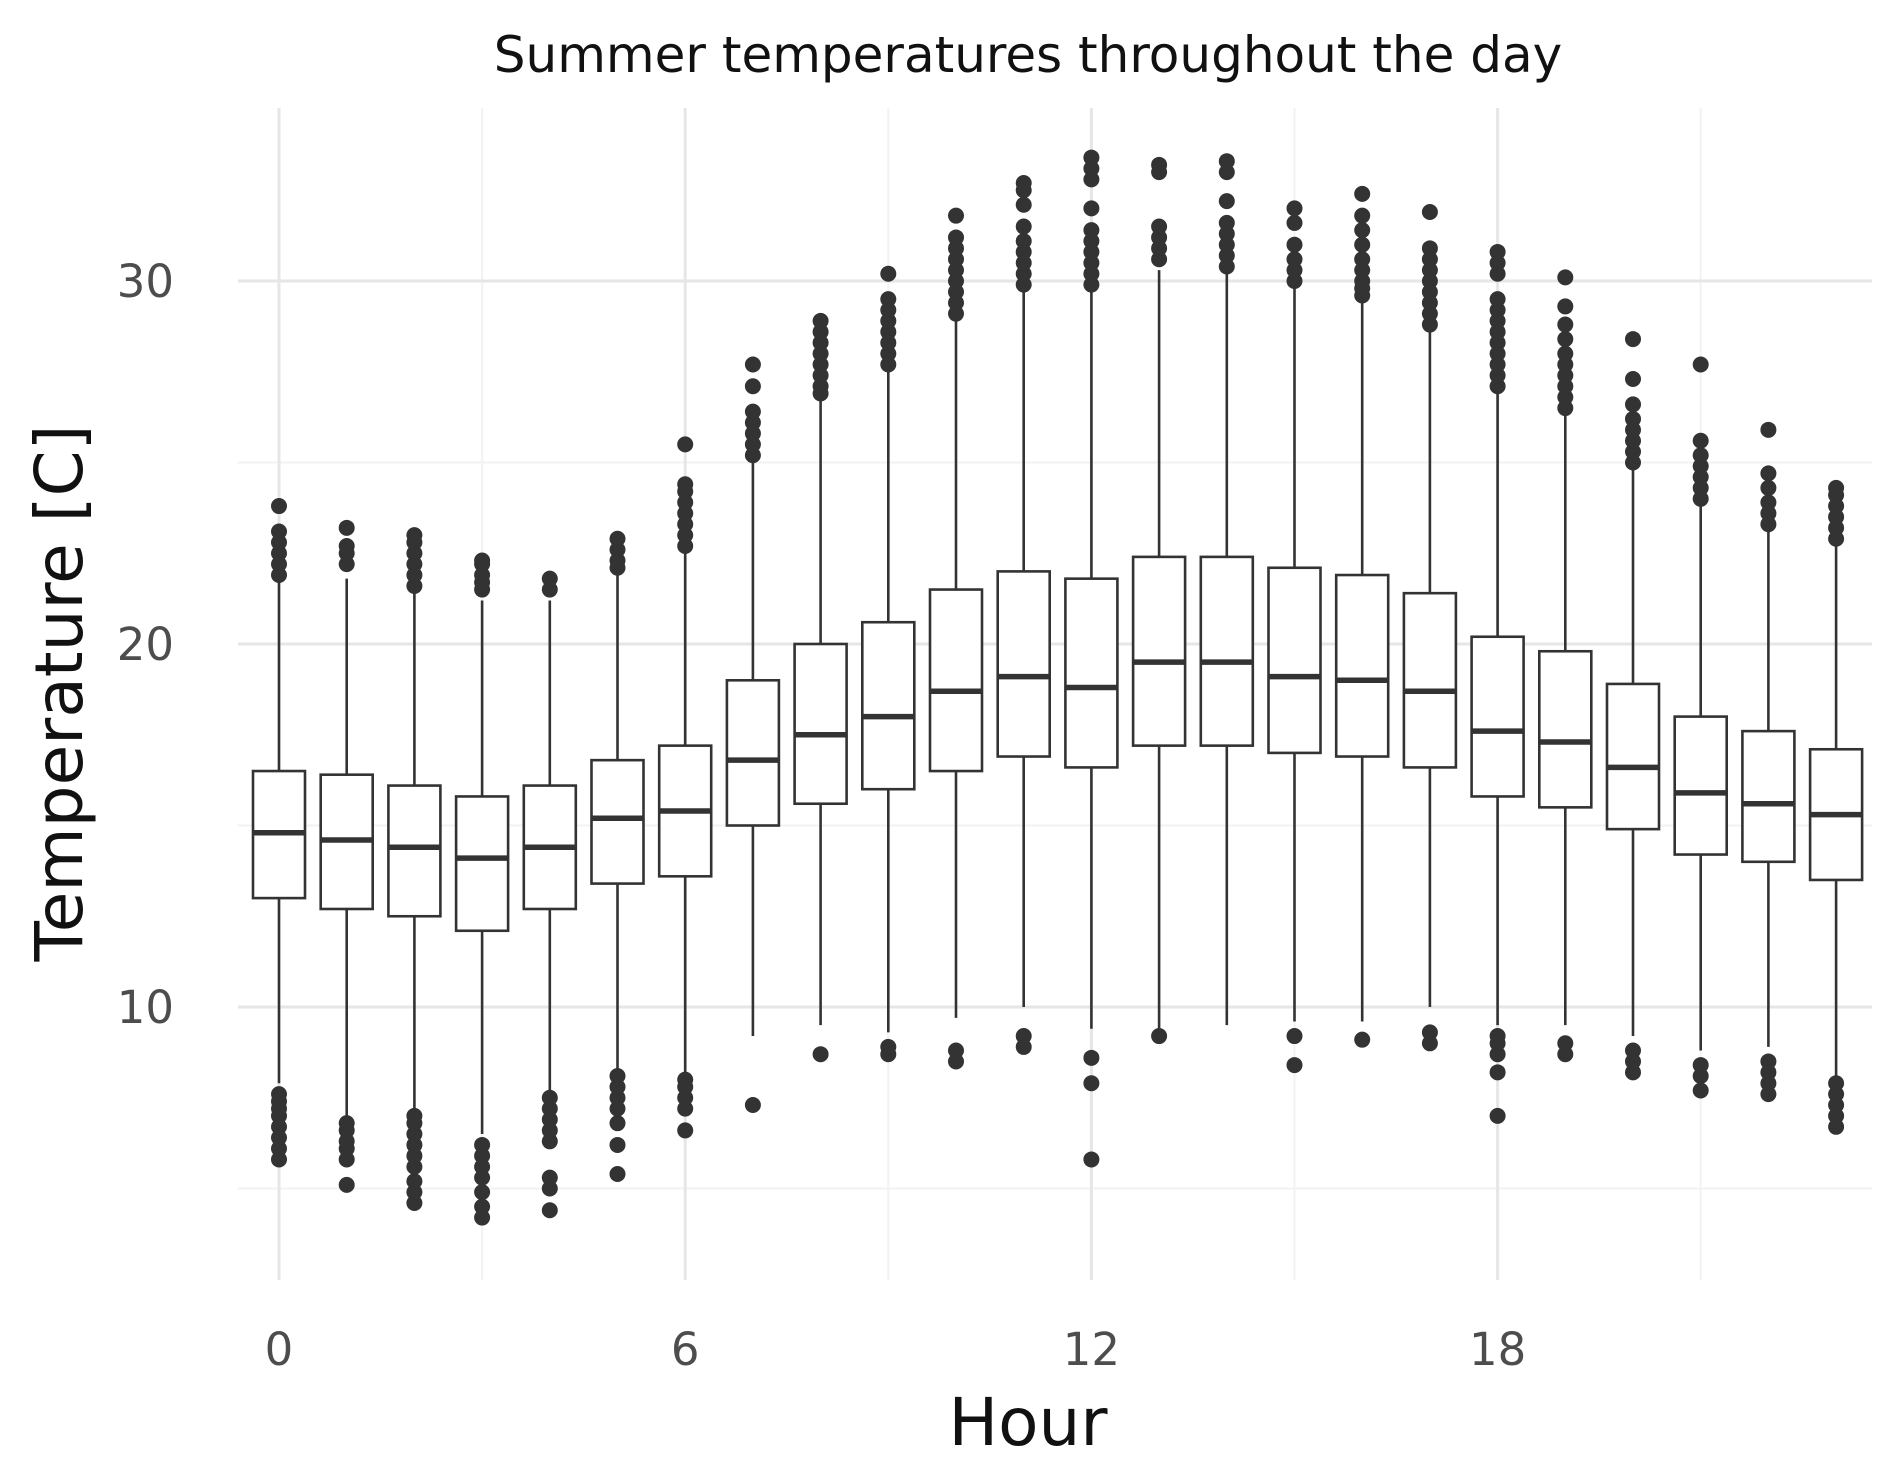 This screenshot has width=1892, height=1483. What do you see at coordinates (1029, 1422) in the screenshot?
I see `x-axis-title: Hour` at bounding box center [1029, 1422].